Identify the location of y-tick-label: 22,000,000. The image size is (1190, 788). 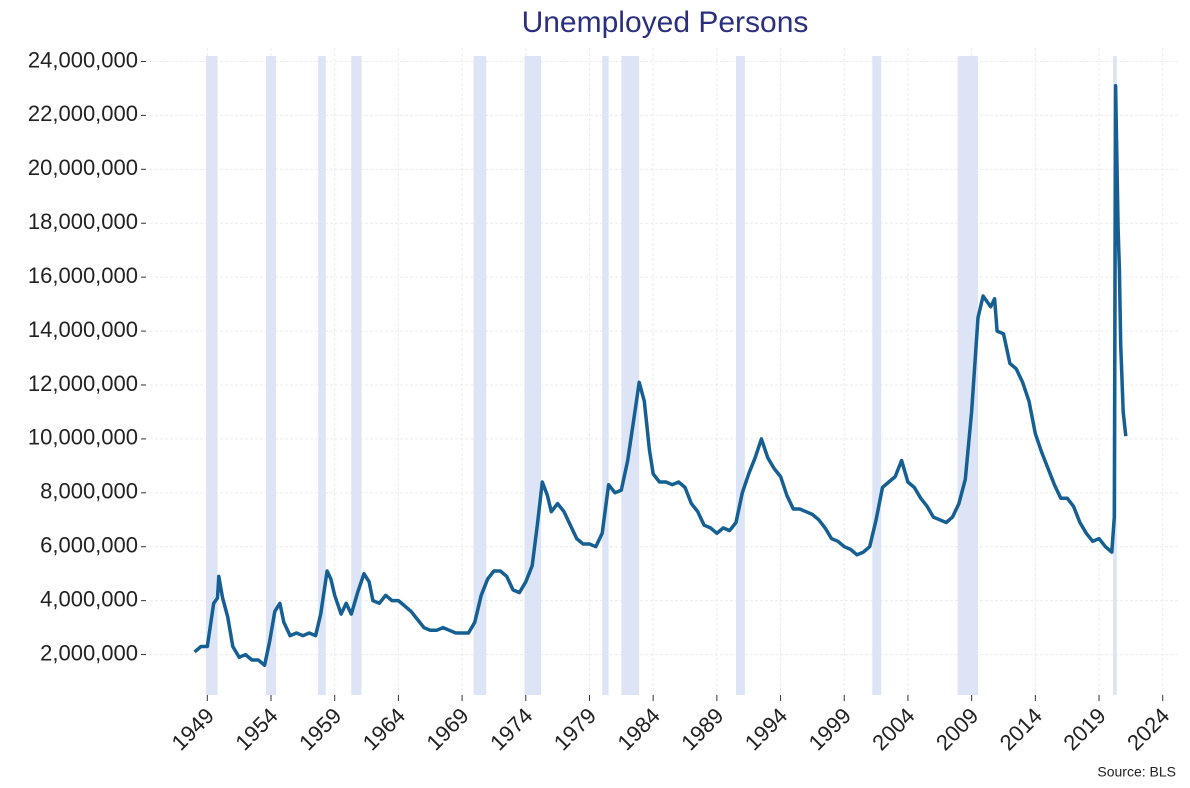
(83, 113).